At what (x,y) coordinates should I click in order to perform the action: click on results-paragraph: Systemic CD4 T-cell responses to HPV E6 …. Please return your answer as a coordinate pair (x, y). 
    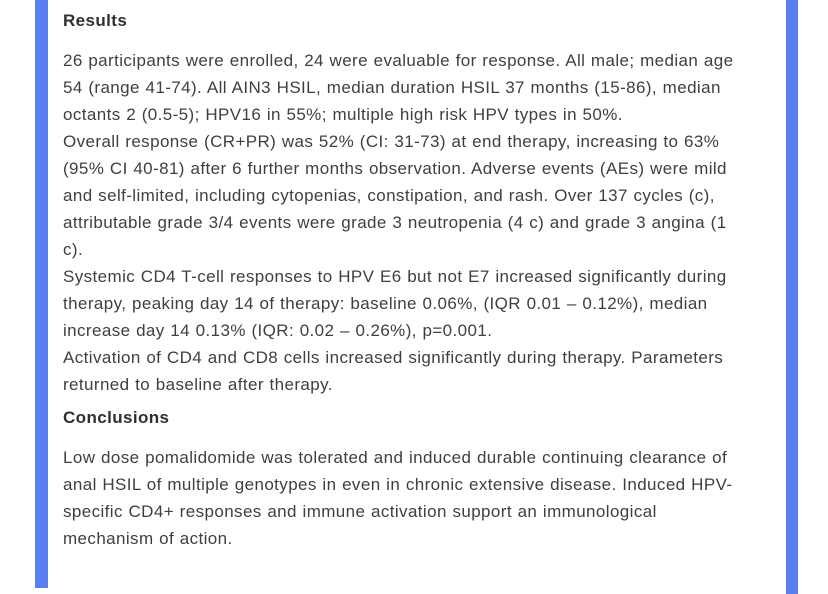
    Looking at the image, I should click on (395, 303).